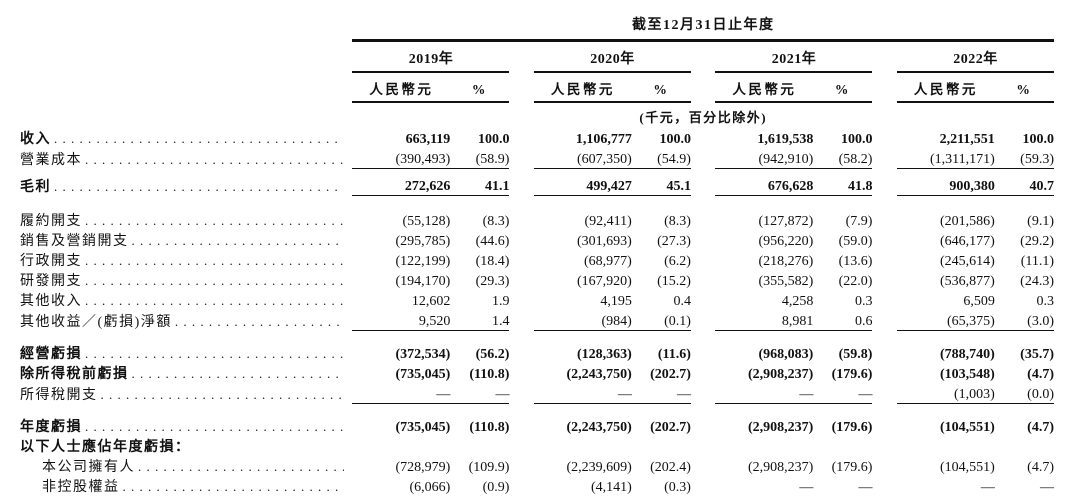 This screenshot has width=1080, height=496. I want to click on cell-value: (942,910), so click(764, 158).